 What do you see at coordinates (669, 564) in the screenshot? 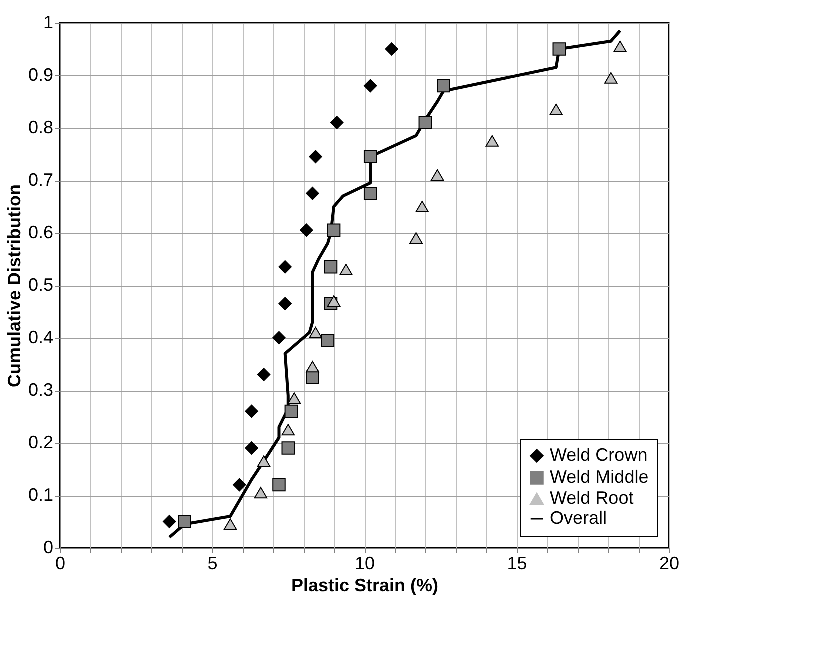
I see `x-tick-label: 20` at bounding box center [669, 564].